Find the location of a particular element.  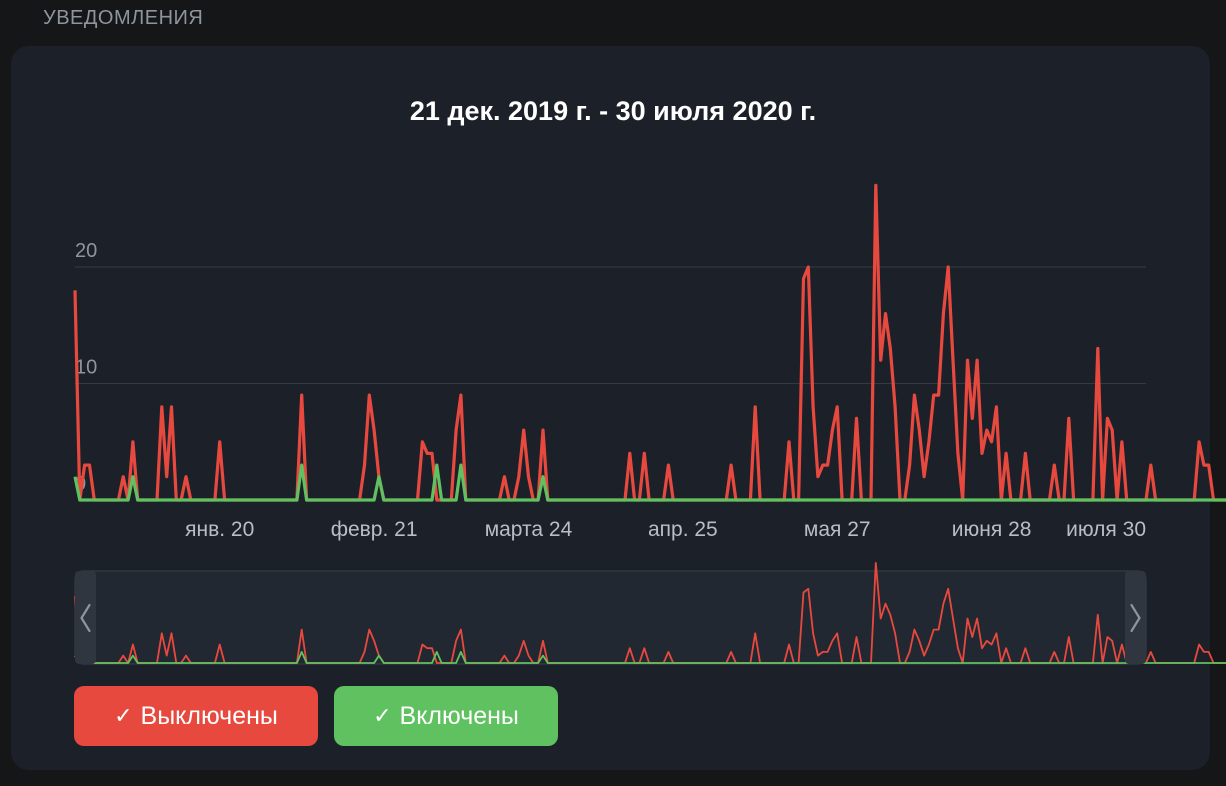

toggle-off-label: Выключены is located at coordinates (209, 715).